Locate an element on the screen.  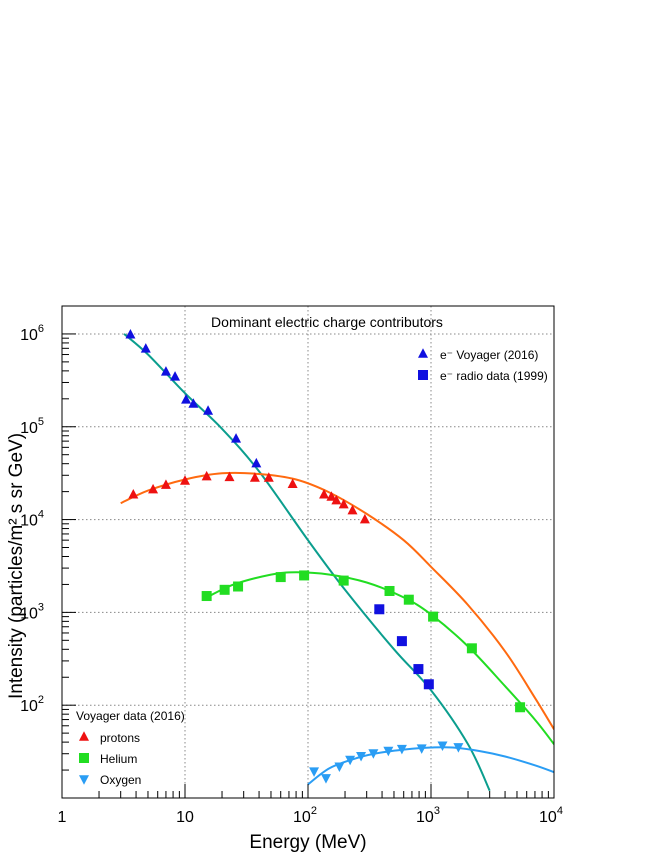
y-tick-label: 10⁵ is located at coordinates (32, 426).